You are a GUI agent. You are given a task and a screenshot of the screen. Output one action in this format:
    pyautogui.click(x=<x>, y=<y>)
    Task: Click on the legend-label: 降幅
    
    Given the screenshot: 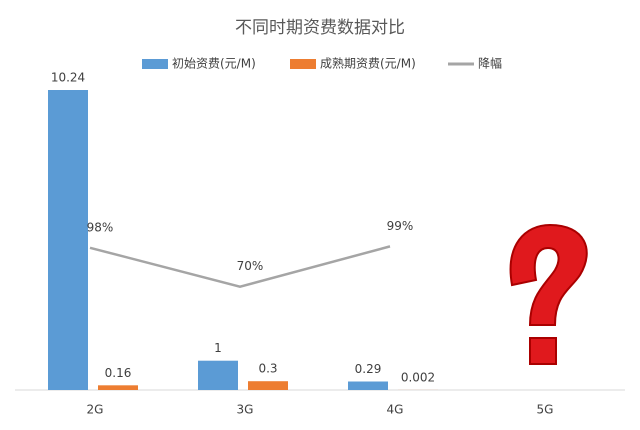 What is the action you would take?
    pyautogui.click(x=490, y=63)
    